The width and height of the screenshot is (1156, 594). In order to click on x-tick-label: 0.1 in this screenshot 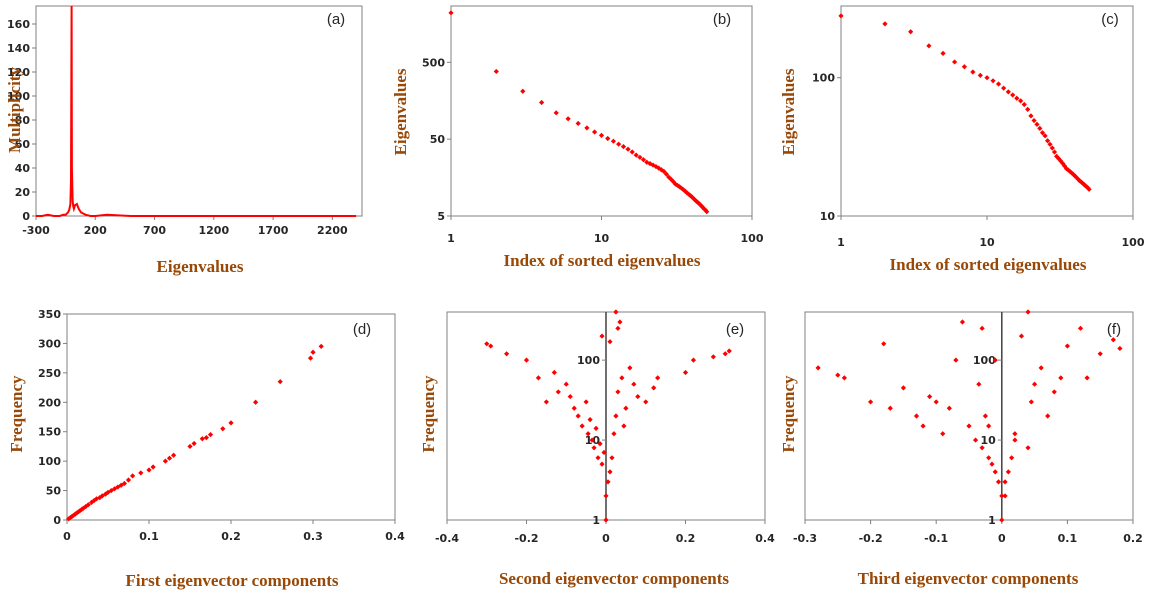, I will do `click(149, 536)`.